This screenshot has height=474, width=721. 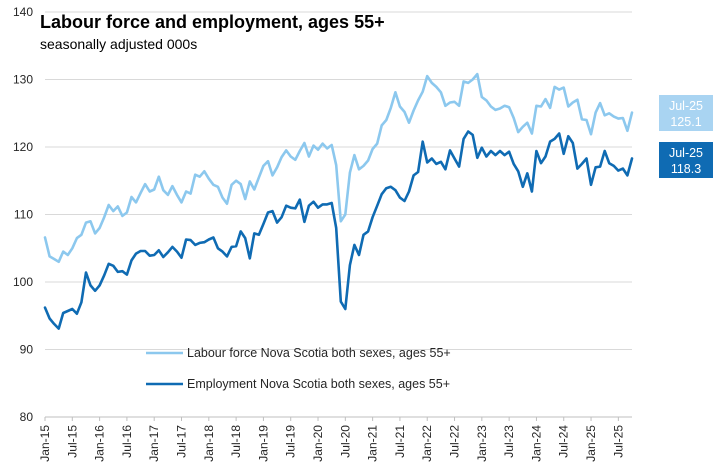 I want to click on x-tick-label-jul-16: Jul-16, so click(x=127, y=441).